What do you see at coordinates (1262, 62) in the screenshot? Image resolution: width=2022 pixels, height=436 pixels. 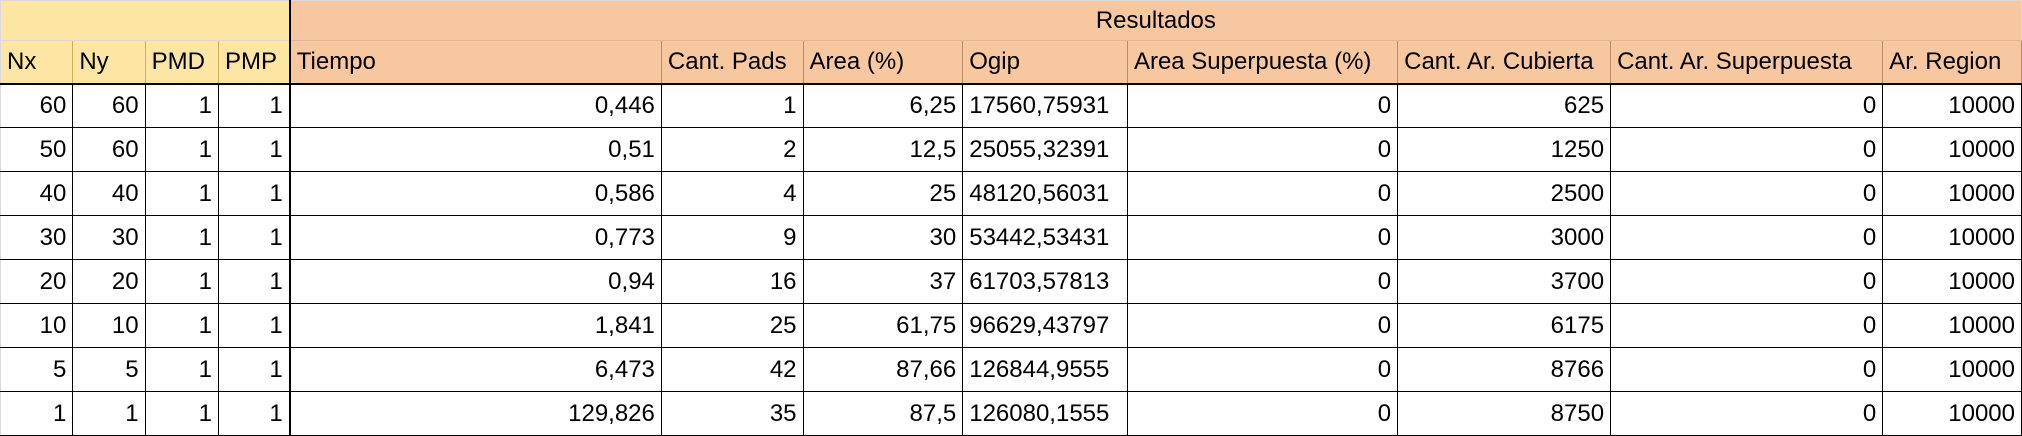 I see `header-area-superpuesta: Area Superpuesta (%)` at bounding box center [1262, 62].